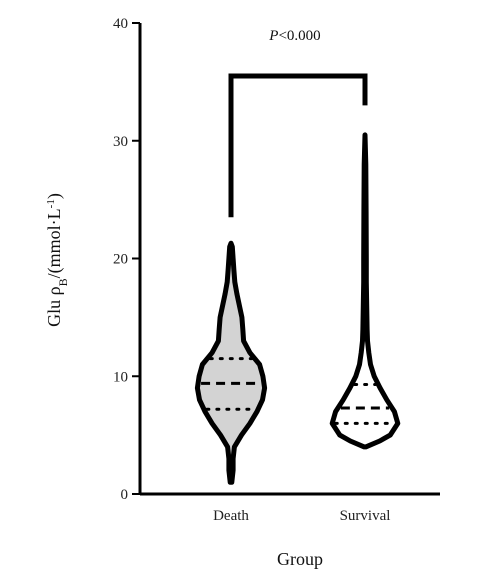 This screenshot has width=502, height=581. Describe the element at coordinates (290, 508) in the screenshot. I see `x-axis: Death Survival` at that location.